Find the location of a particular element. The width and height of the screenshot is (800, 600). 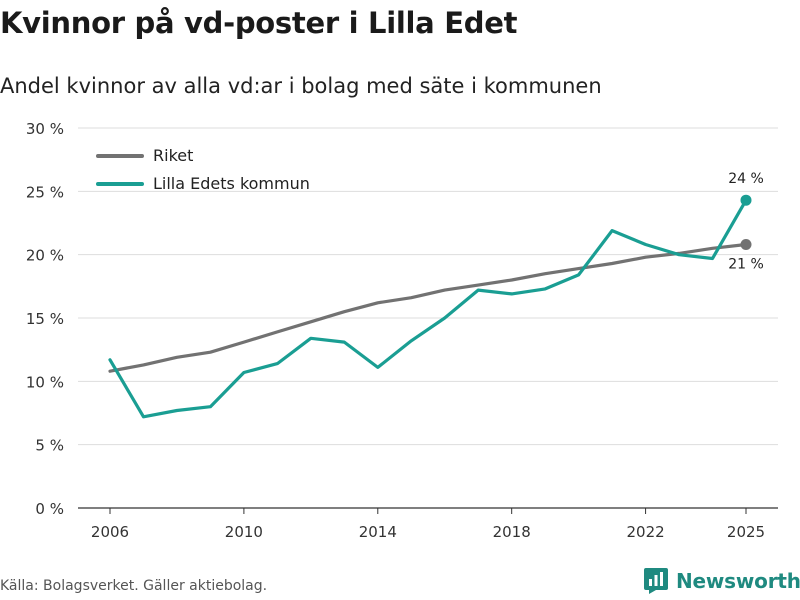

legend-label: Lilla Edets kommun is located at coordinates (231, 183).